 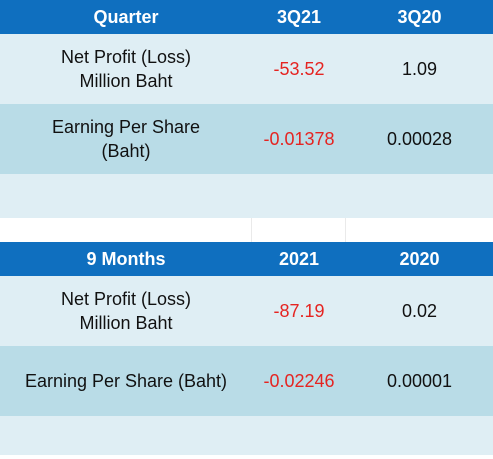 I want to click on eps-label-line1: Earning Per Share, so click(x=126, y=127).